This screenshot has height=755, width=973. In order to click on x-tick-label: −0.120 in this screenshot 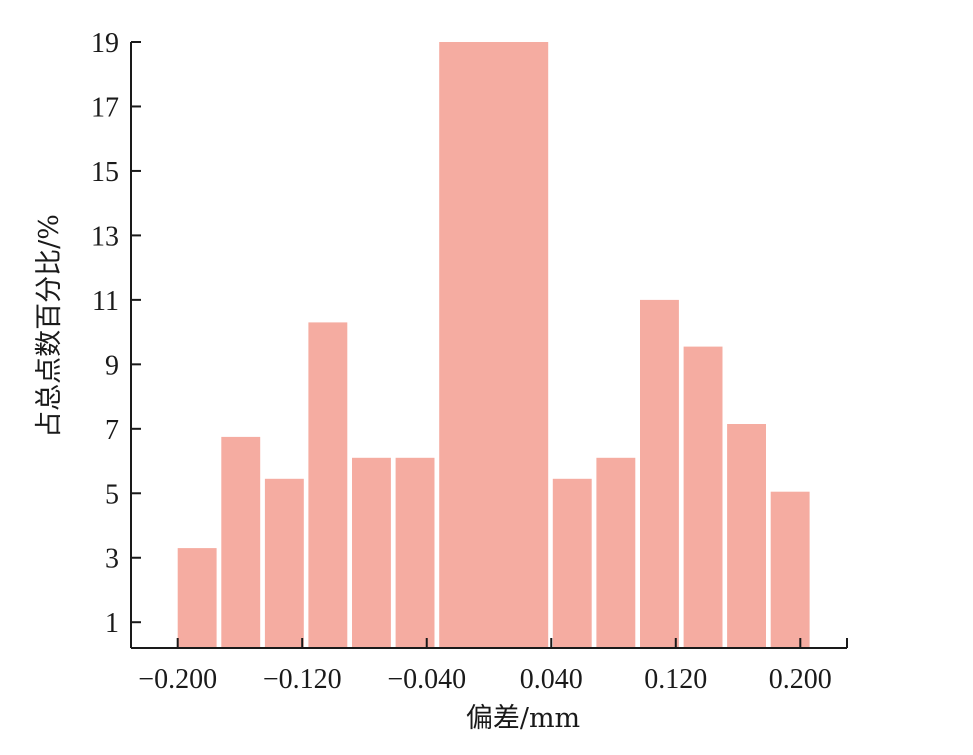, I will do `click(302, 679)`.